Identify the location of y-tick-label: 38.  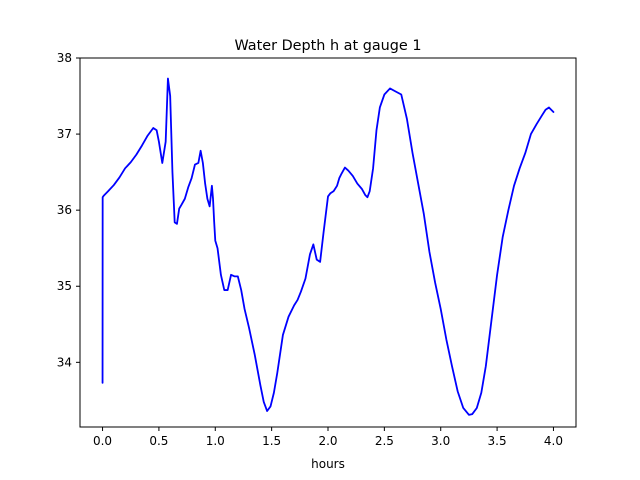
(64, 58).